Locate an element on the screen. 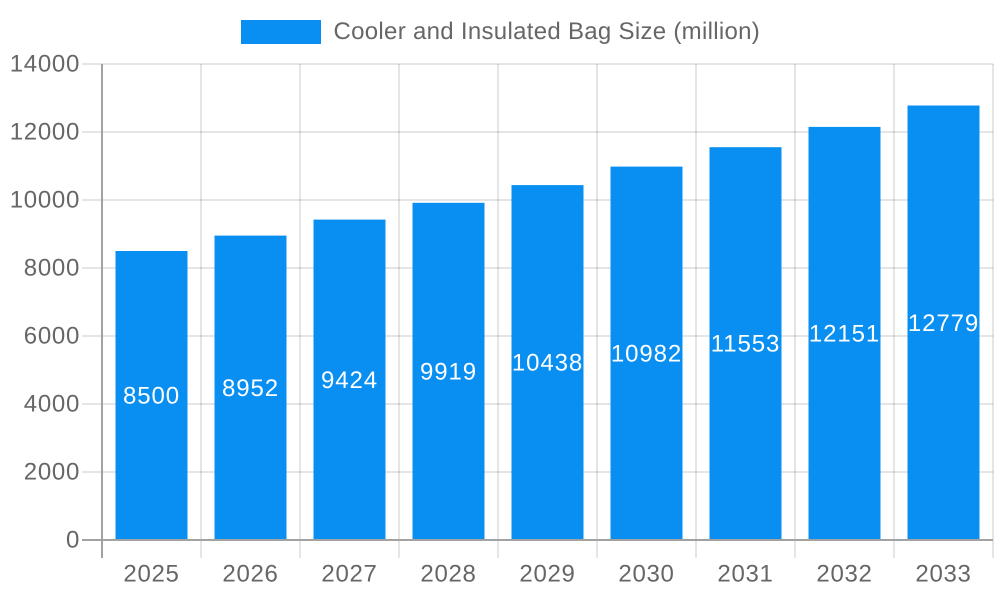 The image size is (1000, 605). svg-text: 2000 is located at coordinates (52, 472).